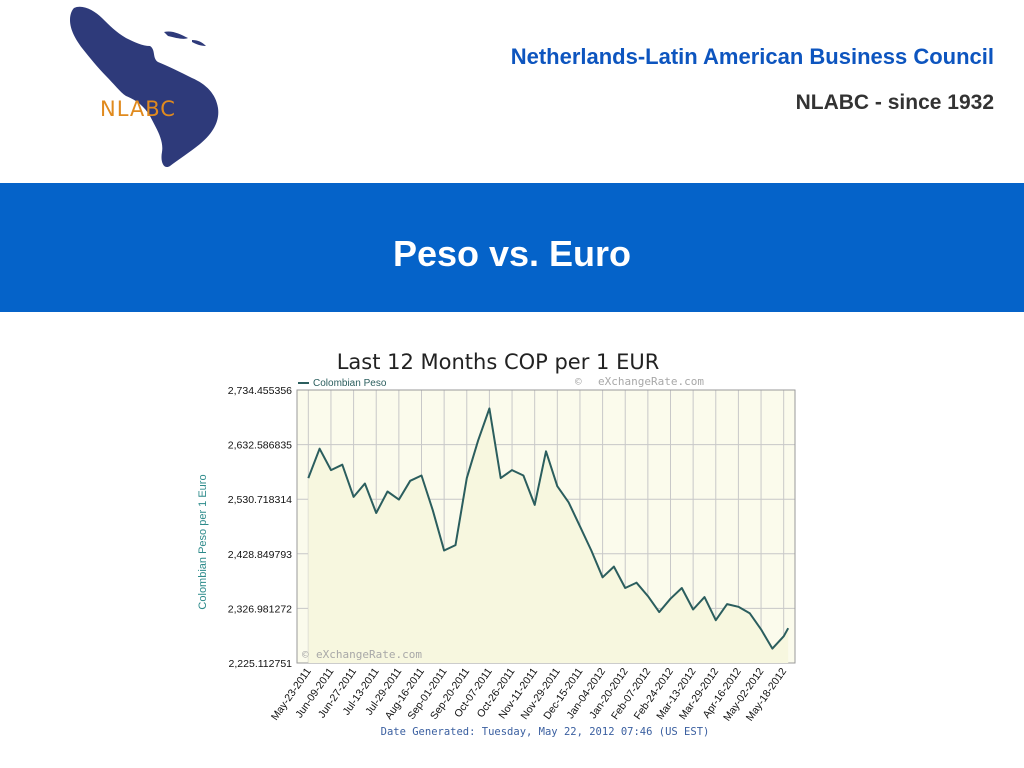  Describe the element at coordinates (350, 383) in the screenshot. I see `legend-label: Colombian Peso` at that location.